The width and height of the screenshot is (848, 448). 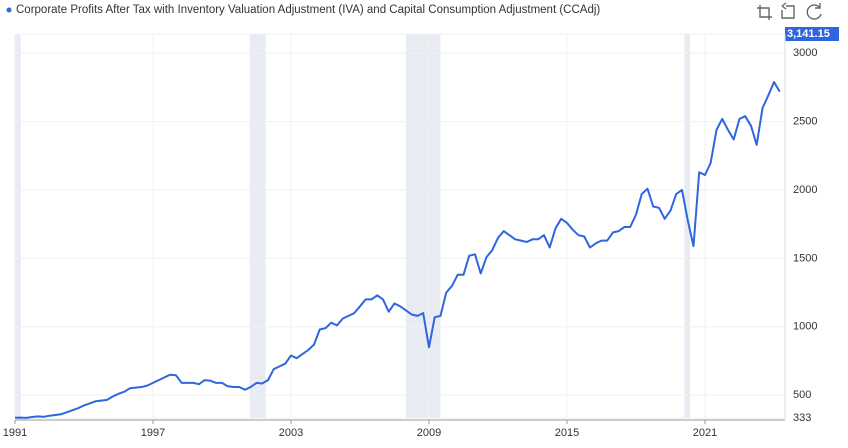 What do you see at coordinates (429, 433) in the screenshot?
I see `x-tick-label: 2009` at bounding box center [429, 433].